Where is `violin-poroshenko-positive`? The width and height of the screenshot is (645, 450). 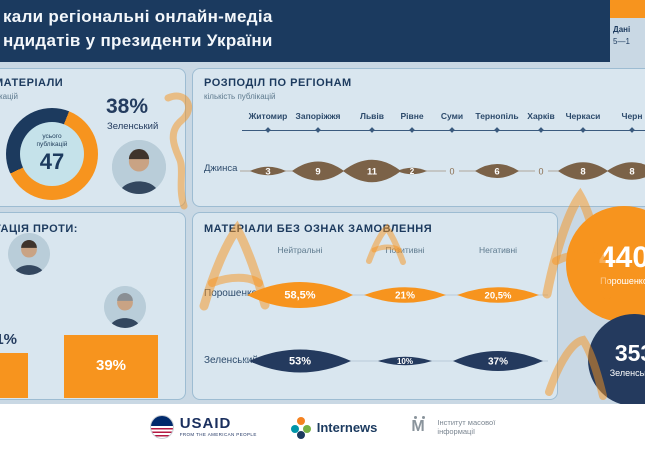
violin-poroshenko-positive is located at coordinates (405, 295).